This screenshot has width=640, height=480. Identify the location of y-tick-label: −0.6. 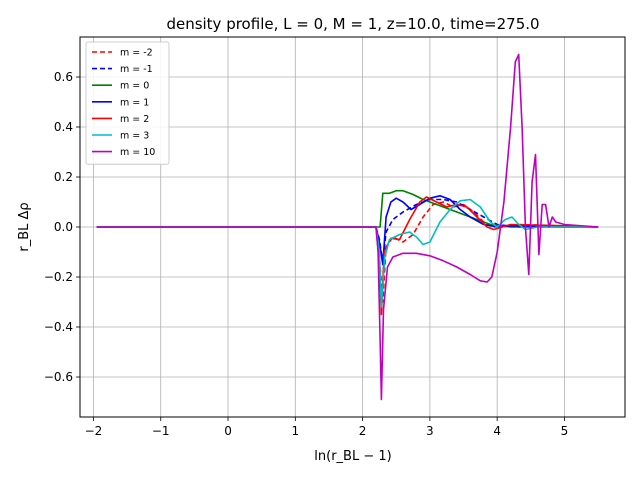
(58, 377).